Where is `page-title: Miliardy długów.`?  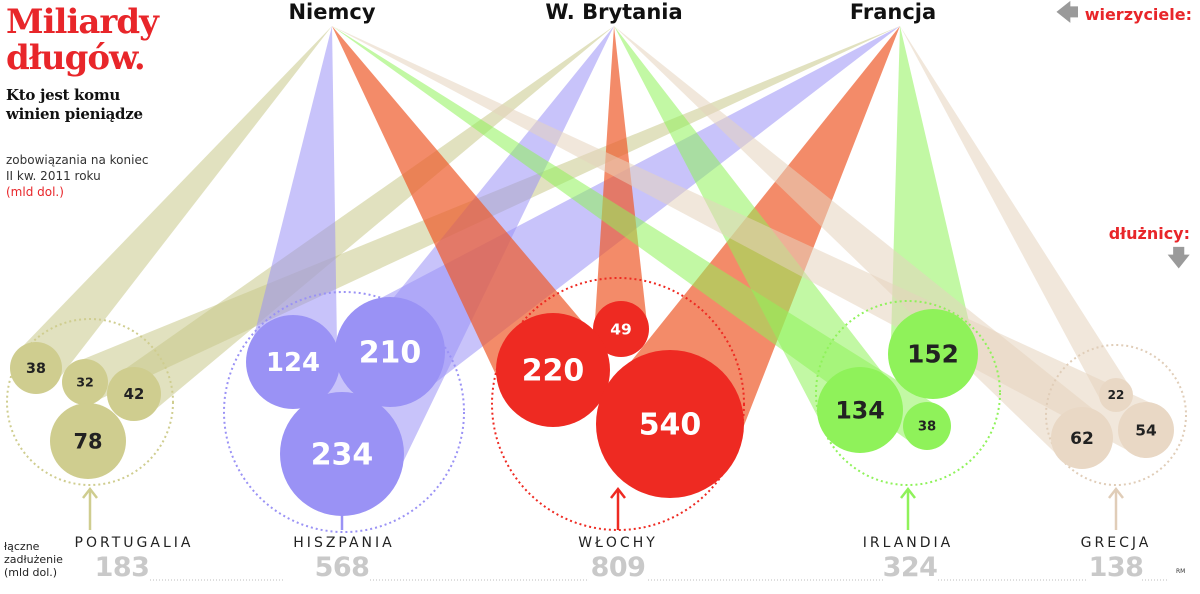
page-title: Miliardy długów. is located at coordinates (82, 40).